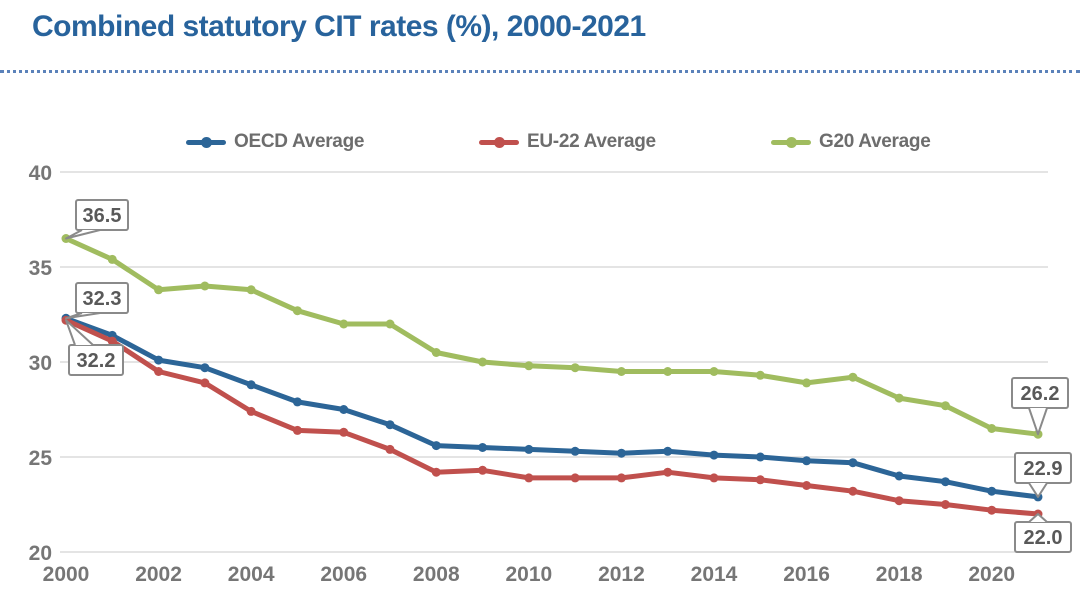  I want to click on data-point-eu-22-average-2009, so click(483, 470).